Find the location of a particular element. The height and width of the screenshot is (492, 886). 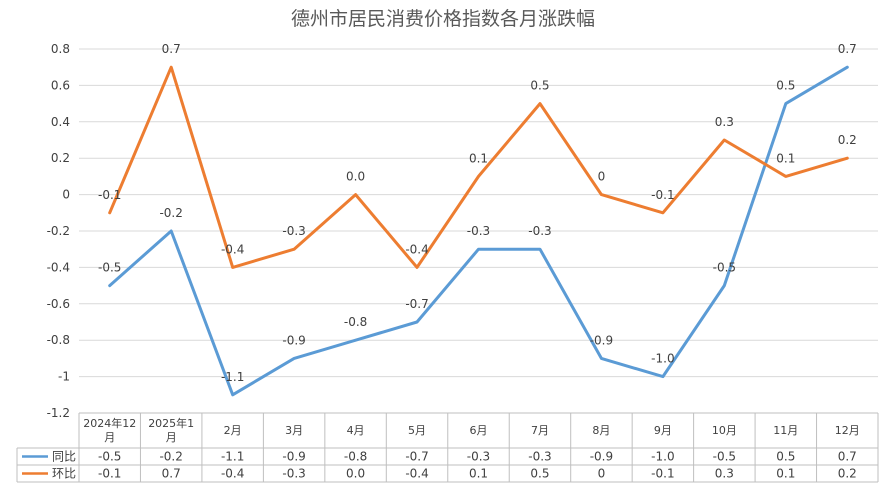

series-name: 同比 is located at coordinates (64, 457).